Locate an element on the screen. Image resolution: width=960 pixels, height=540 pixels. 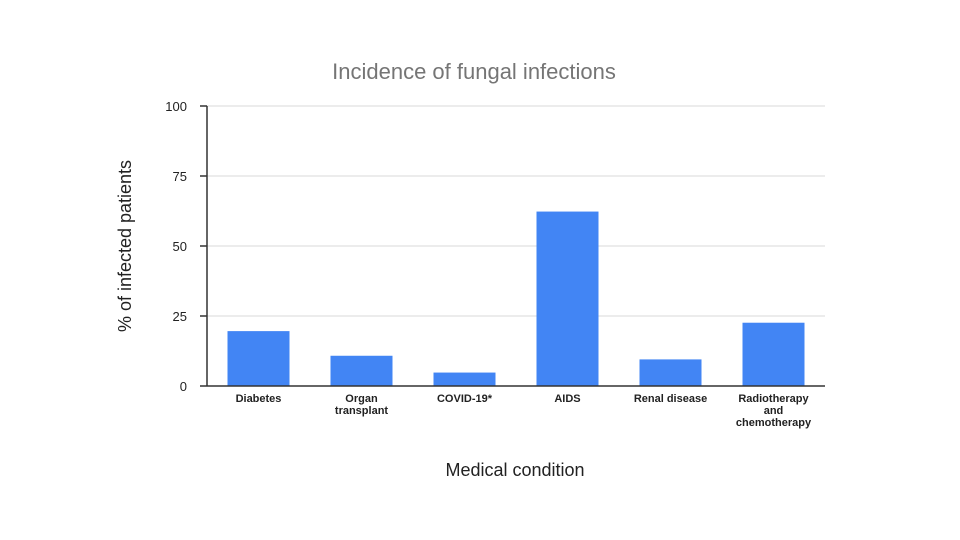
x-tick-label-line: and is located at coordinates (774, 411).